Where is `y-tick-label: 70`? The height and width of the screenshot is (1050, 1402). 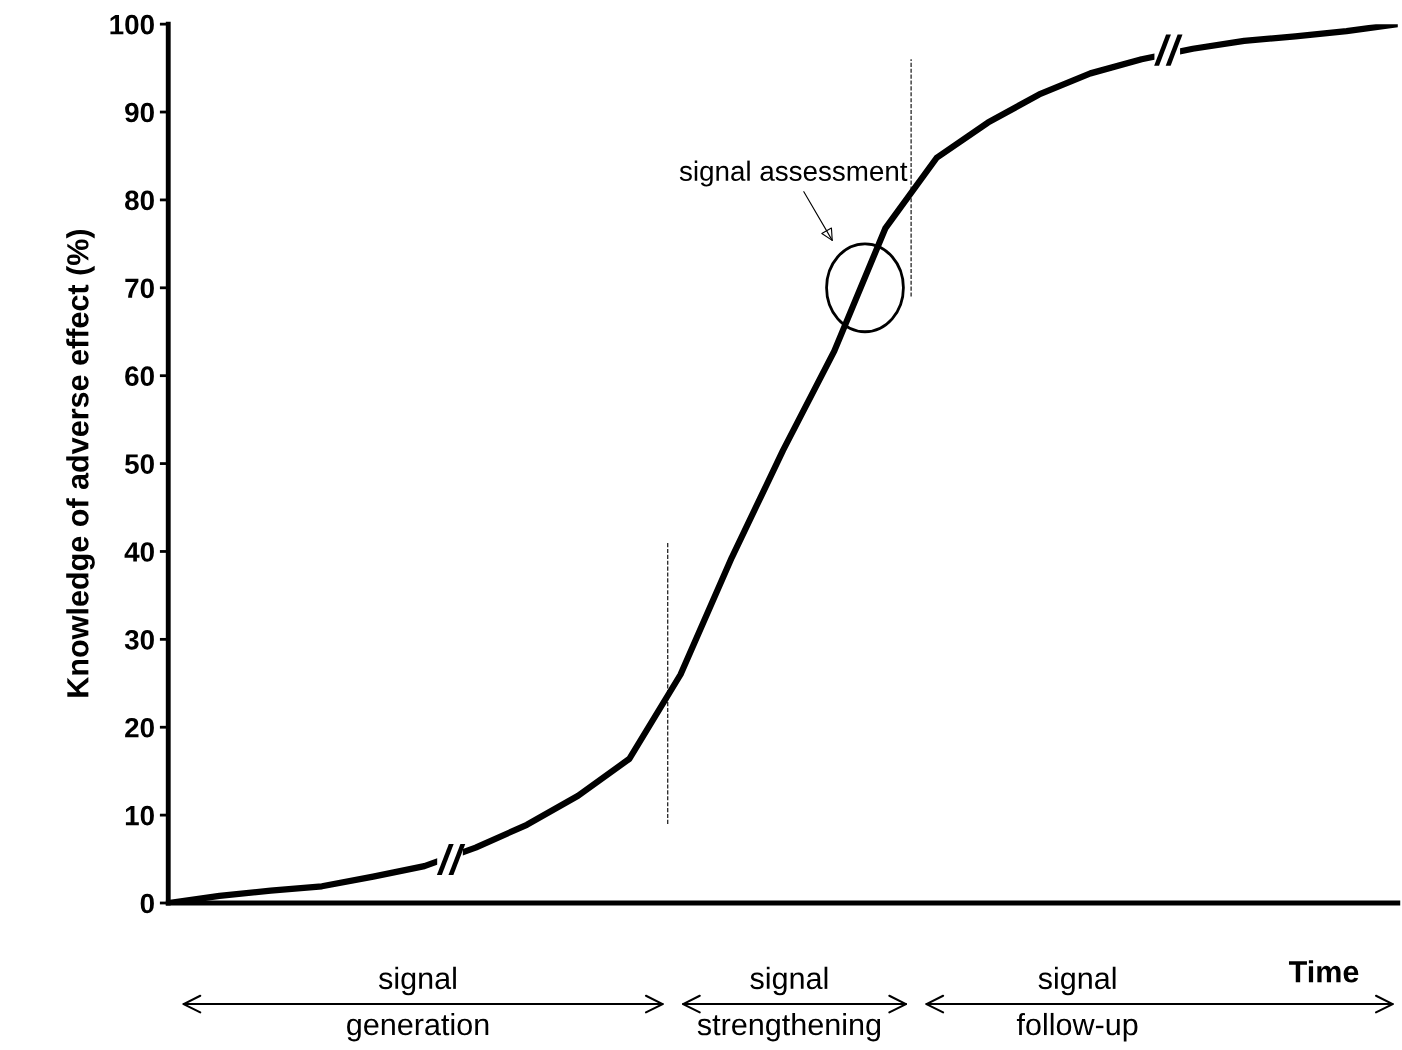 y-tick-label: 70 is located at coordinates (139, 288).